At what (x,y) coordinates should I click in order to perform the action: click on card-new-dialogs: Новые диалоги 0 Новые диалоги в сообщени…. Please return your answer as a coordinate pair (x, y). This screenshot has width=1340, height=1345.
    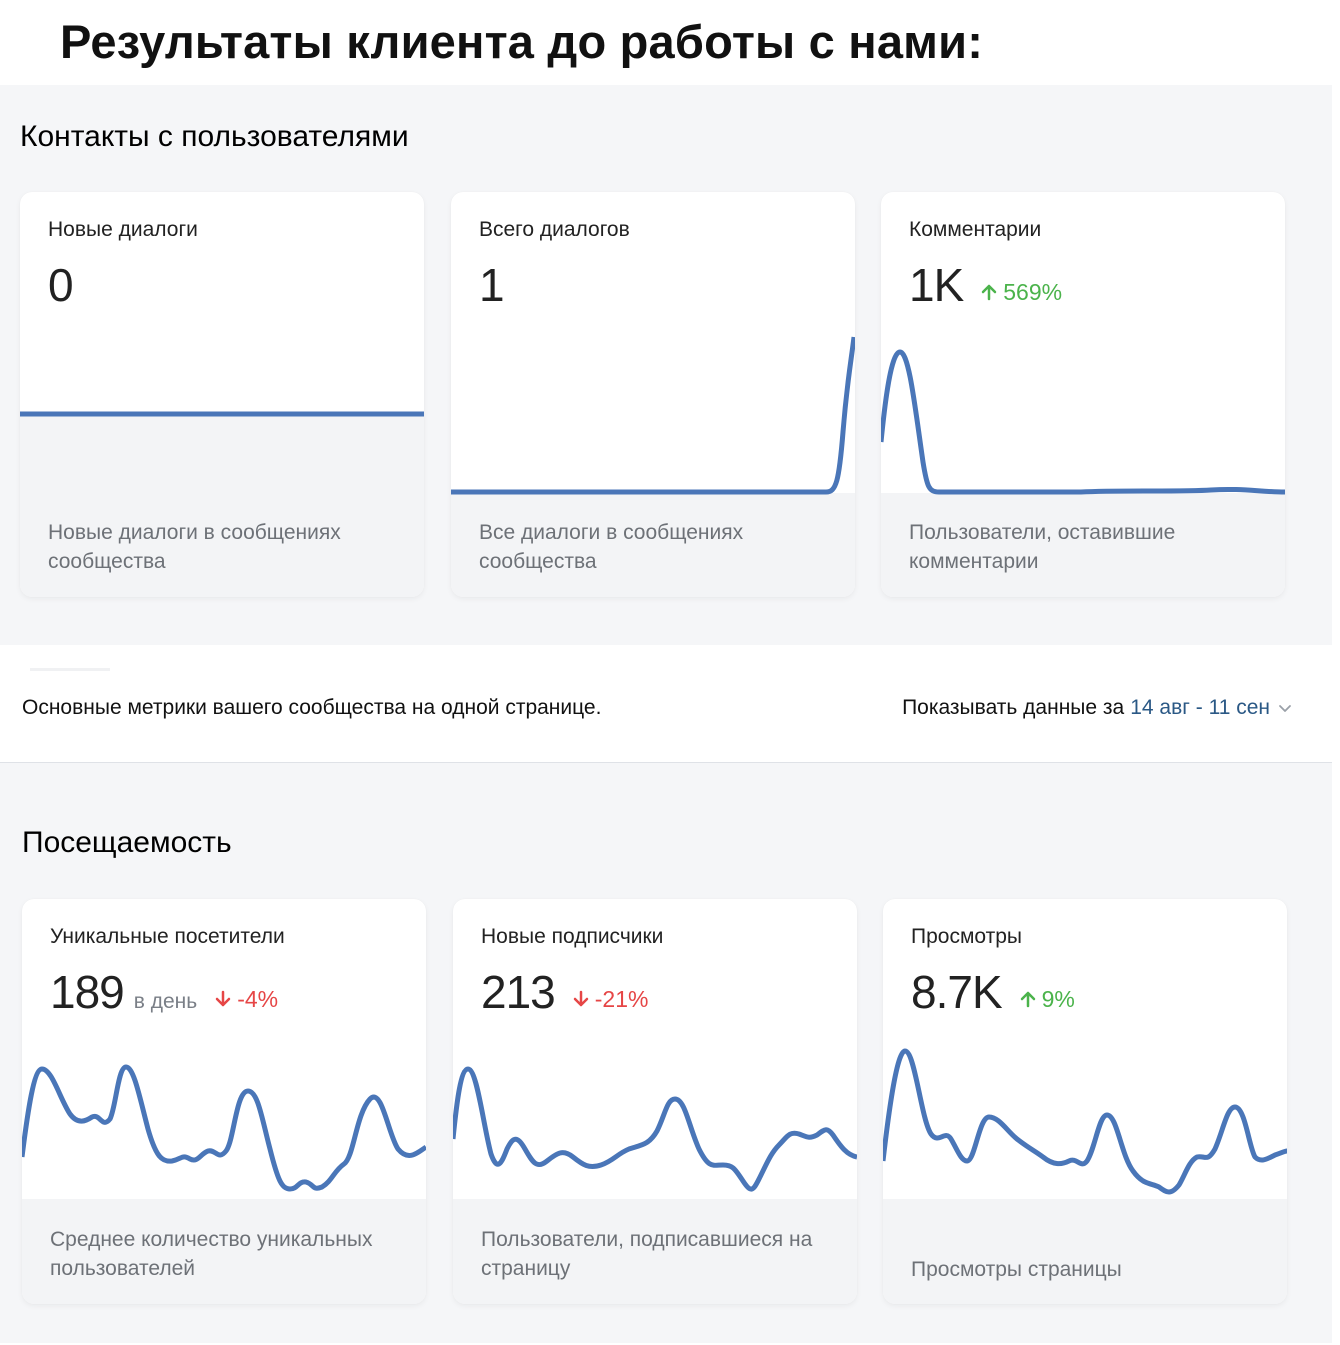
    Looking at the image, I should click on (222, 394).